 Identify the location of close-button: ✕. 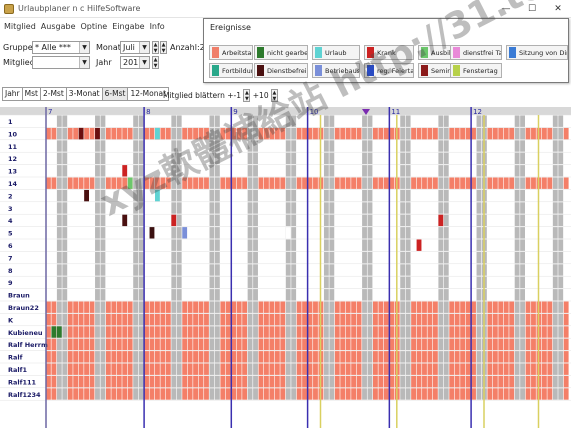
(558, 9).